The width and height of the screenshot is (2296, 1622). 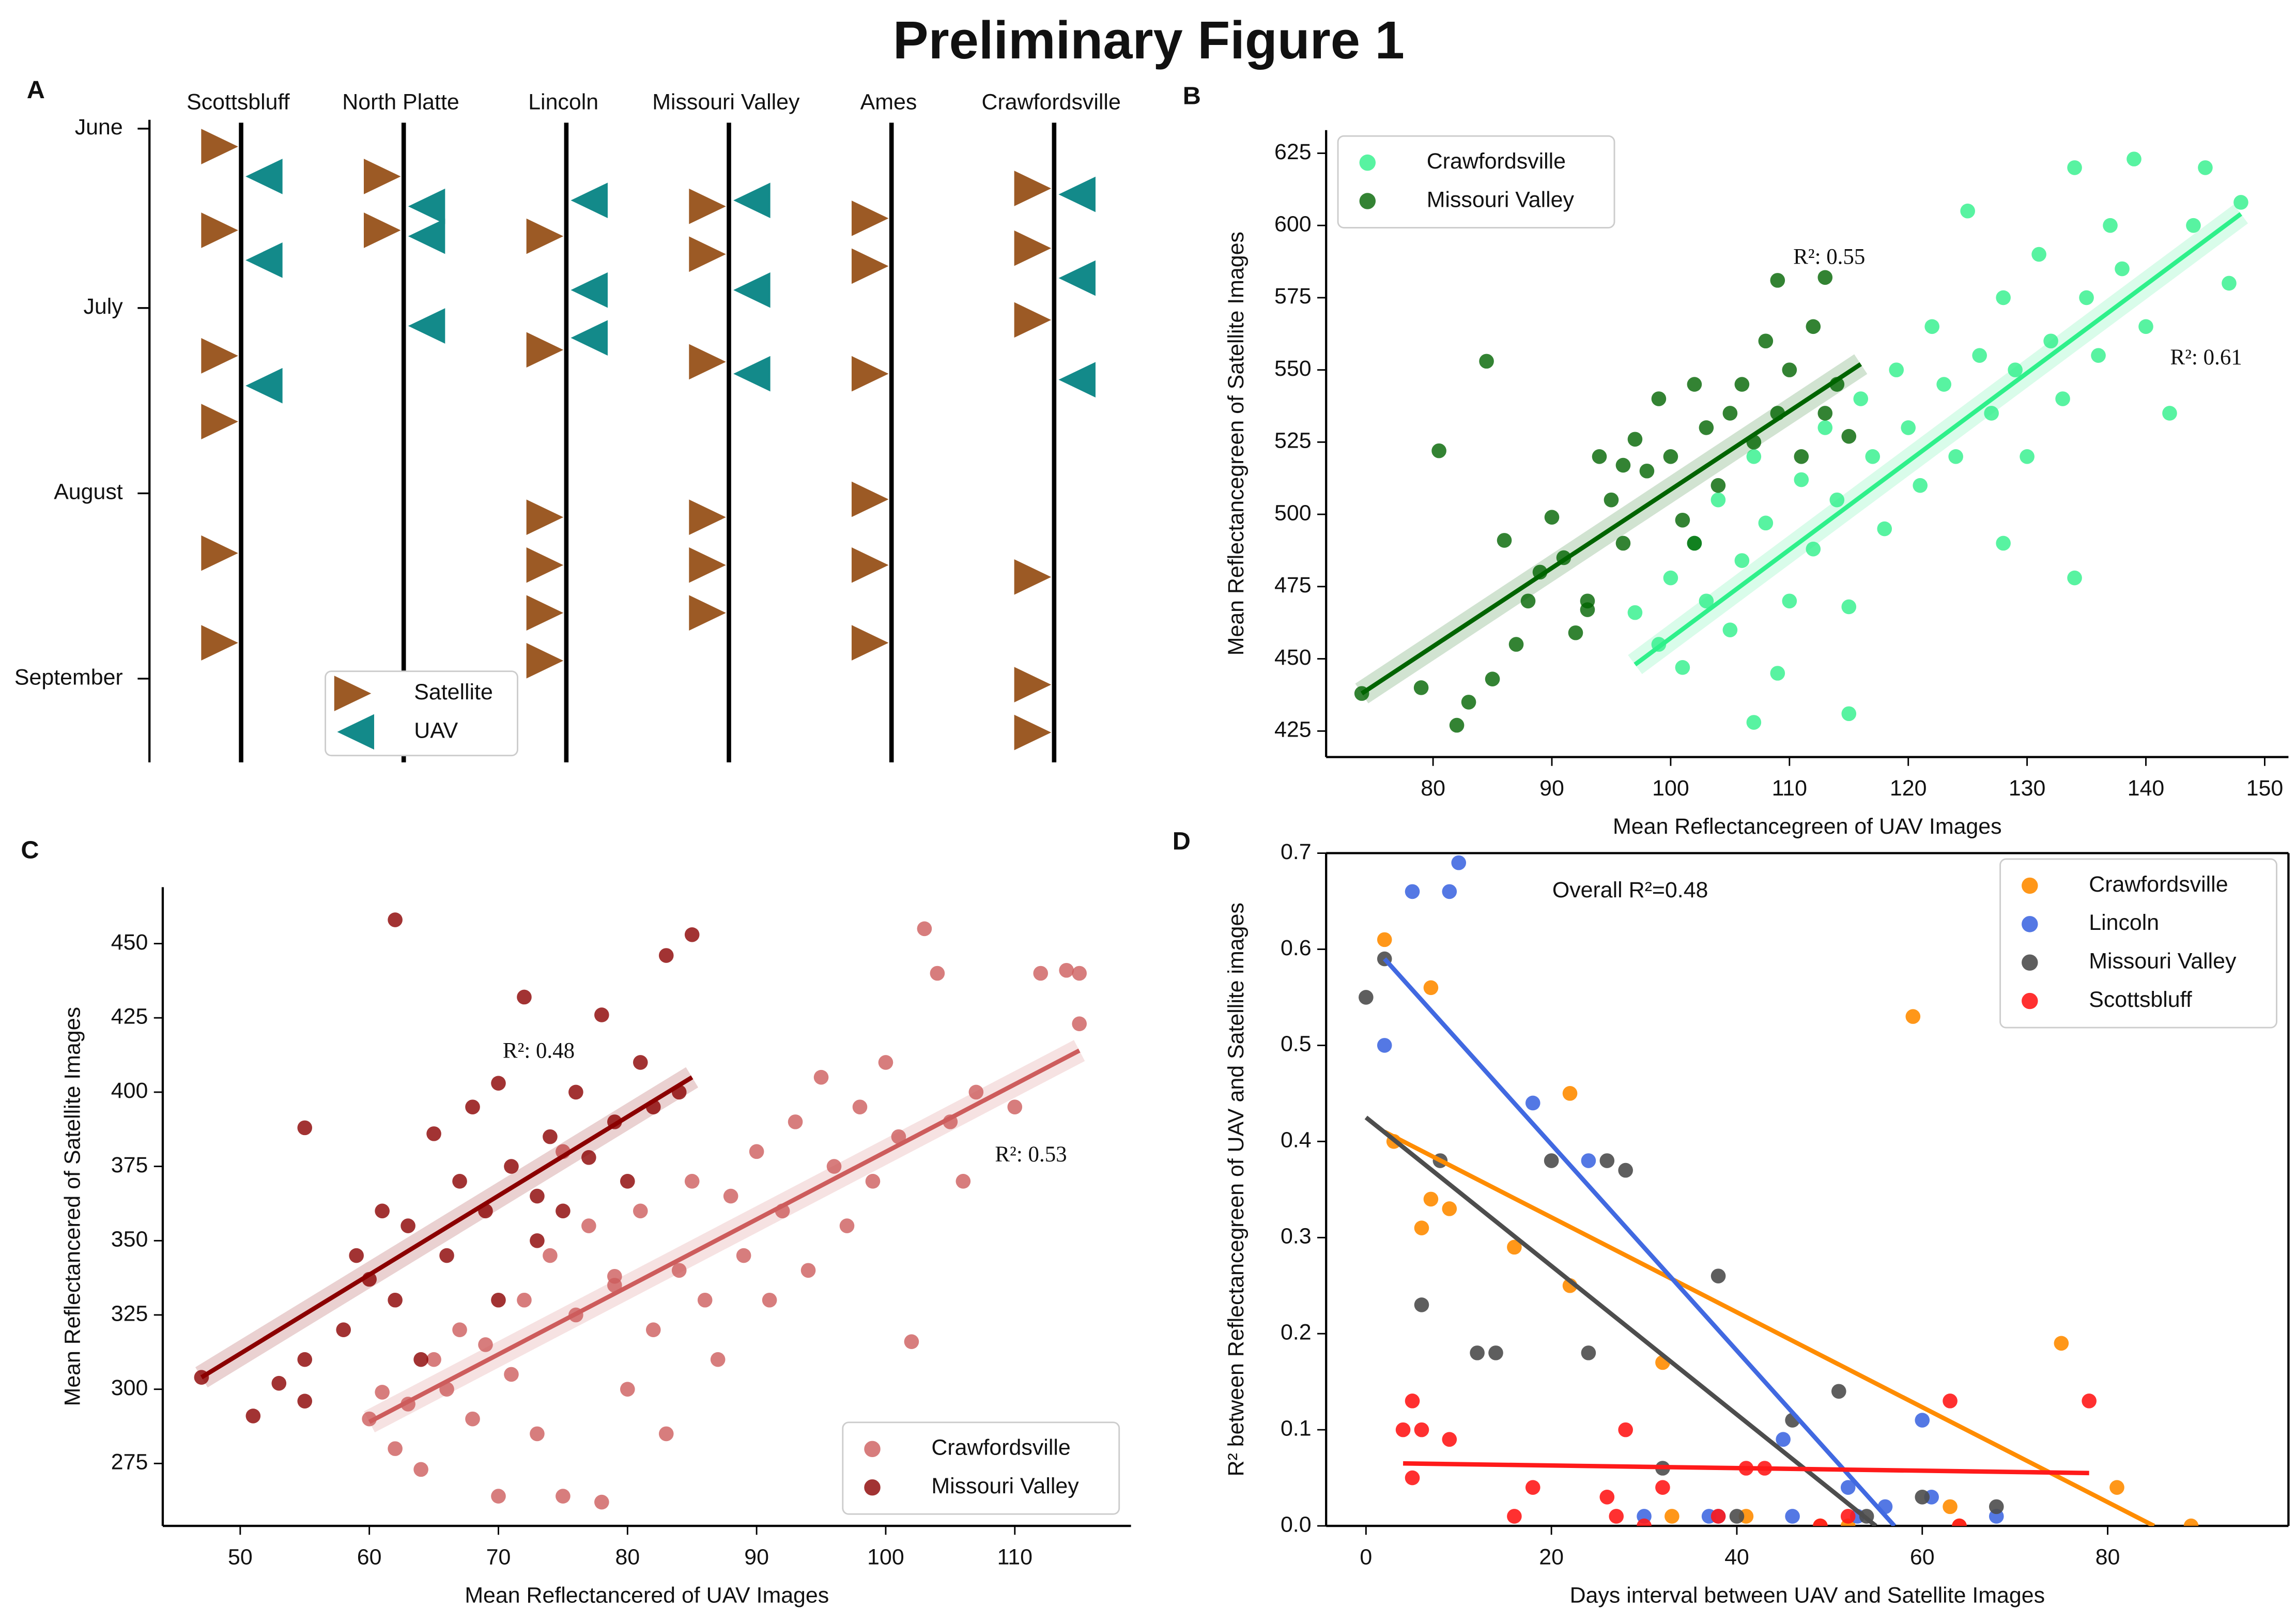 What do you see at coordinates (1293, 512) in the screenshot?
I see `y-tick-label: 500` at bounding box center [1293, 512].